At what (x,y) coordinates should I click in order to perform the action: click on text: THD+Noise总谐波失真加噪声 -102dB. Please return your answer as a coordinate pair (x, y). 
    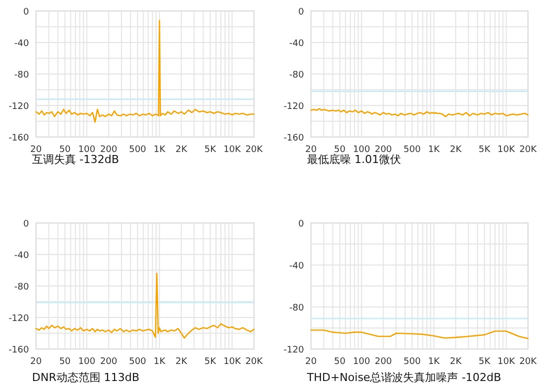
    Looking at the image, I should click on (404, 377).